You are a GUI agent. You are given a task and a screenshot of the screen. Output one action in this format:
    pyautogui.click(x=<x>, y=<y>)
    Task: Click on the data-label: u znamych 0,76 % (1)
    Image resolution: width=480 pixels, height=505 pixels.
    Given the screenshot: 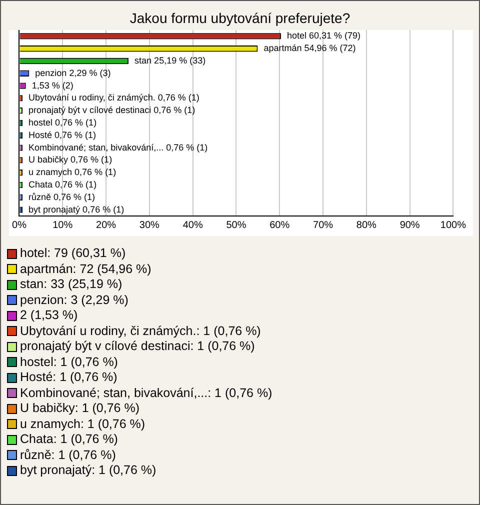 What is the action you would take?
    pyautogui.click(x=72, y=172)
    